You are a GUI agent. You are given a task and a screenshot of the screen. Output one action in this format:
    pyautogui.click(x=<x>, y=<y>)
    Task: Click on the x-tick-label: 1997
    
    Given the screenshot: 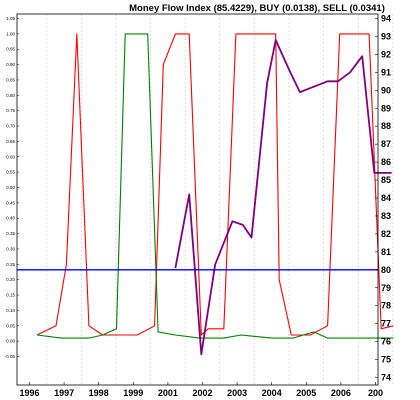 What is the action you would take?
    pyautogui.click(x=64, y=393)
    